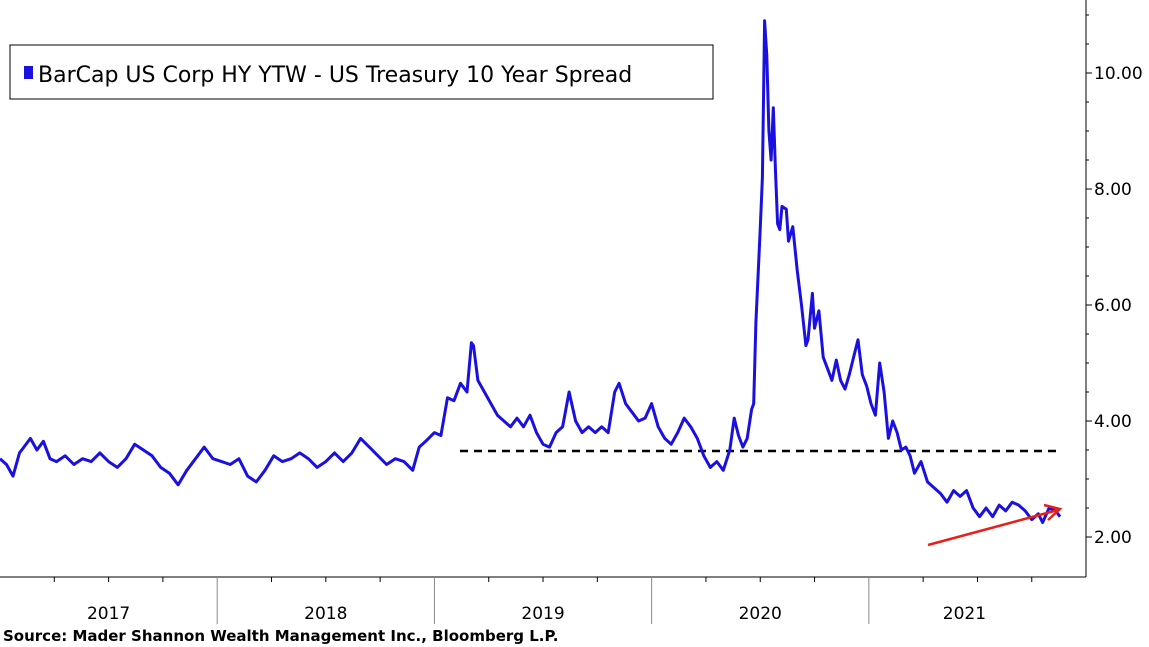 Image resolution: width=1149 pixels, height=647 pixels. What do you see at coordinates (542, 614) in the screenshot?
I see `x-year-label: 2019` at bounding box center [542, 614].